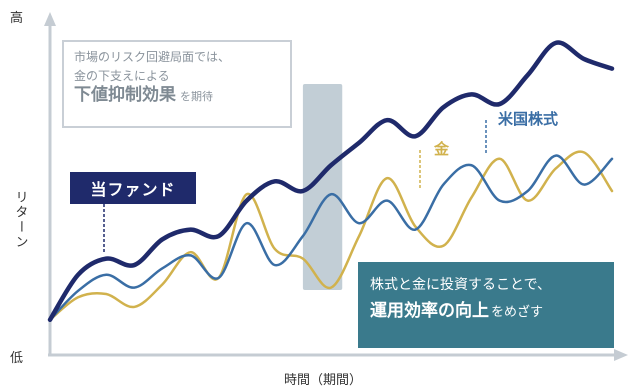 Image resolution: width=632 pixels, height=392 pixels. Describe the element at coordinates (50, 19) in the screenshot. I see `y-axis-arrow` at that location.